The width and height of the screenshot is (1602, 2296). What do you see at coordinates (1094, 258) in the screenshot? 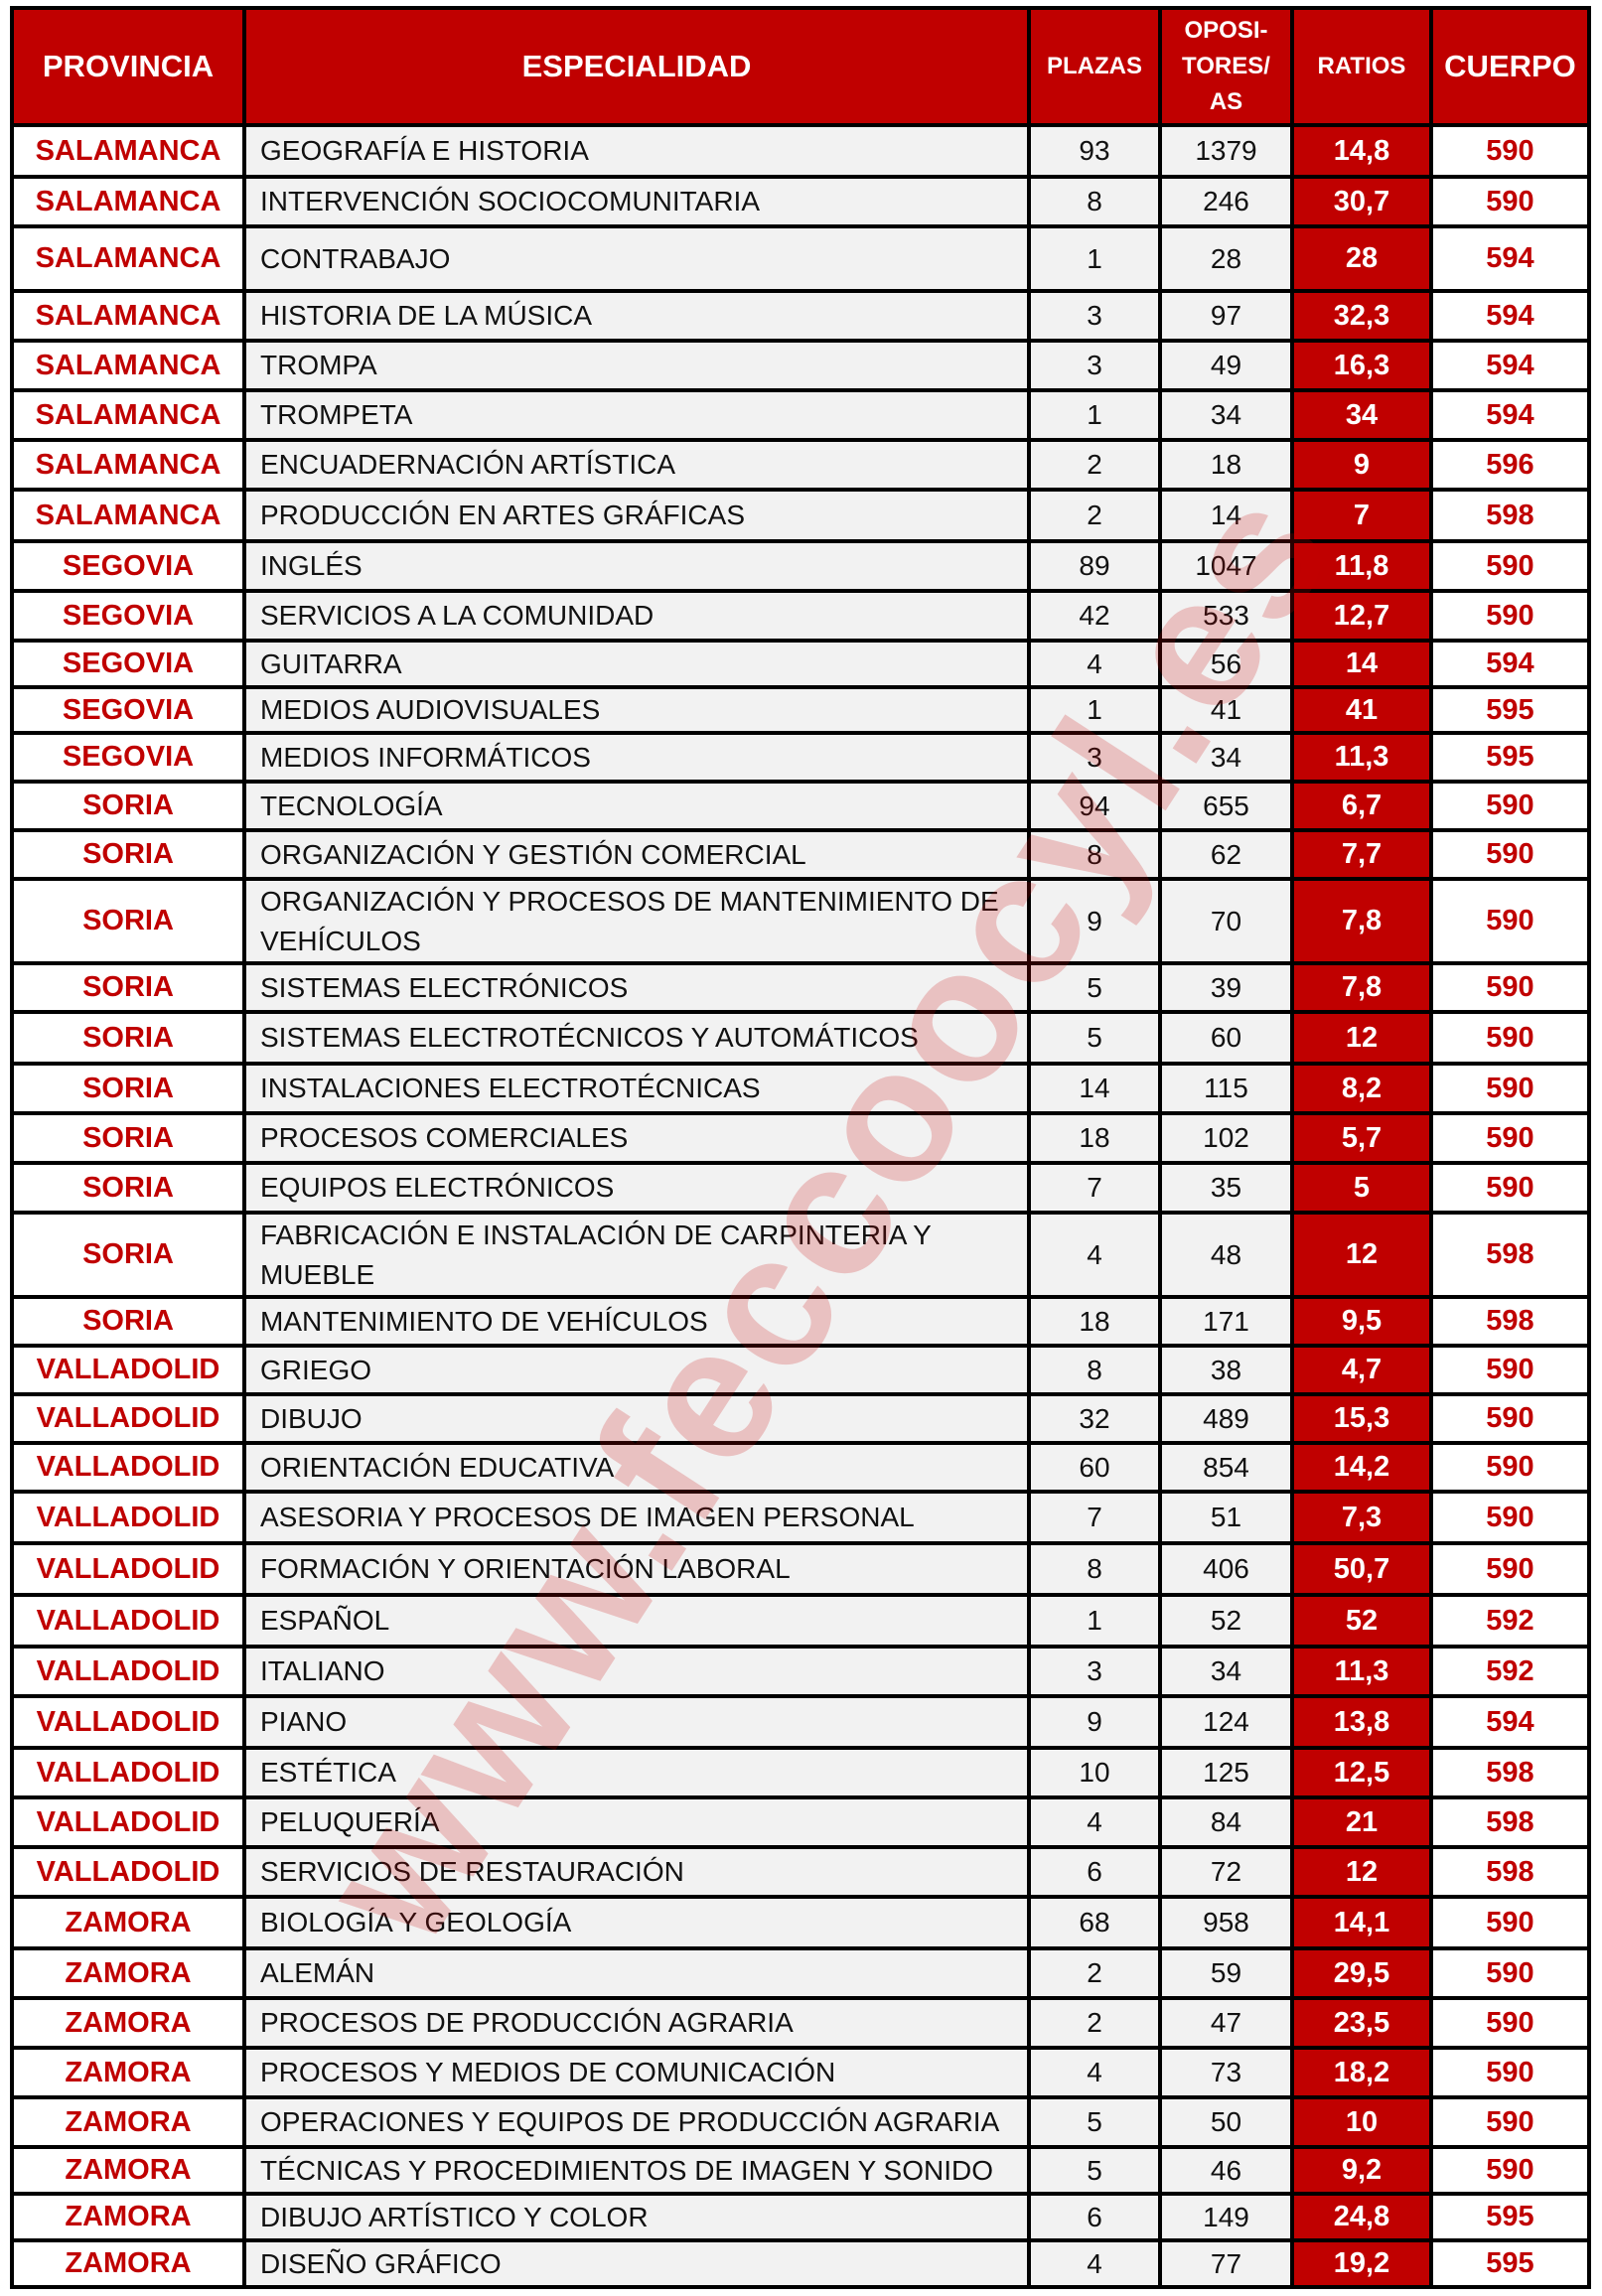
I see `plazas-cell: 1` at bounding box center [1094, 258].